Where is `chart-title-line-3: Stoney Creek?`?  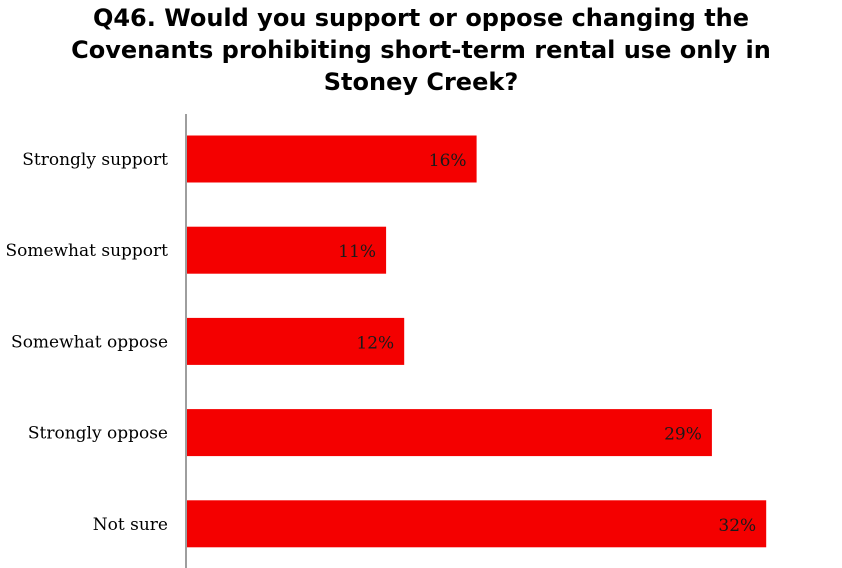
chart-title-line-3: Stoney Creek? is located at coordinates (421, 82).